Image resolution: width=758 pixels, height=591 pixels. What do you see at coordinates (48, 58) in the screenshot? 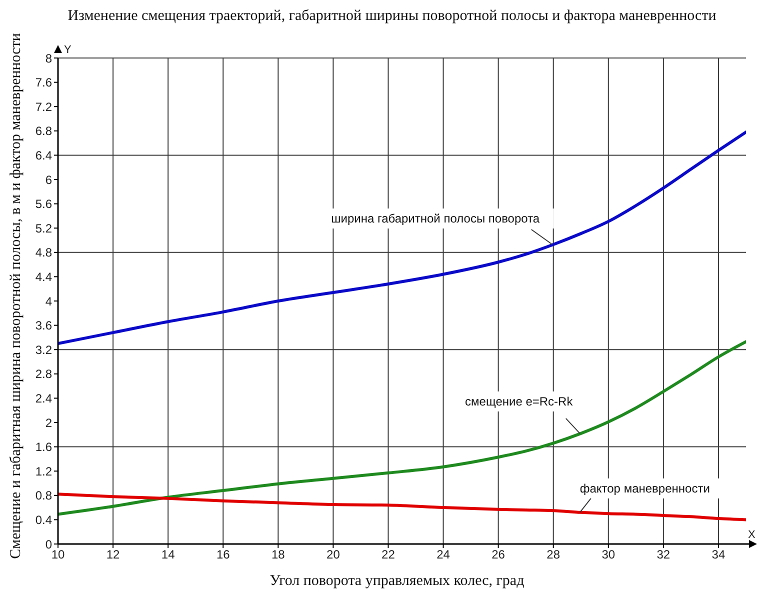
I see `y-tick-label: 8` at bounding box center [48, 58].